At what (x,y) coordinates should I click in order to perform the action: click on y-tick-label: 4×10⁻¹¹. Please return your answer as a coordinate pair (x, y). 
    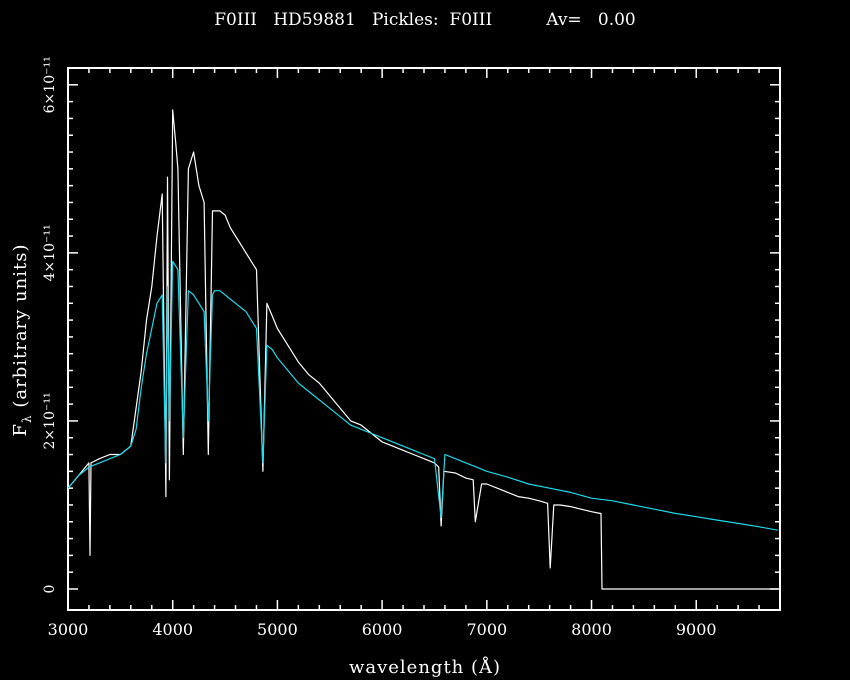
    Looking at the image, I should click on (50, 252).